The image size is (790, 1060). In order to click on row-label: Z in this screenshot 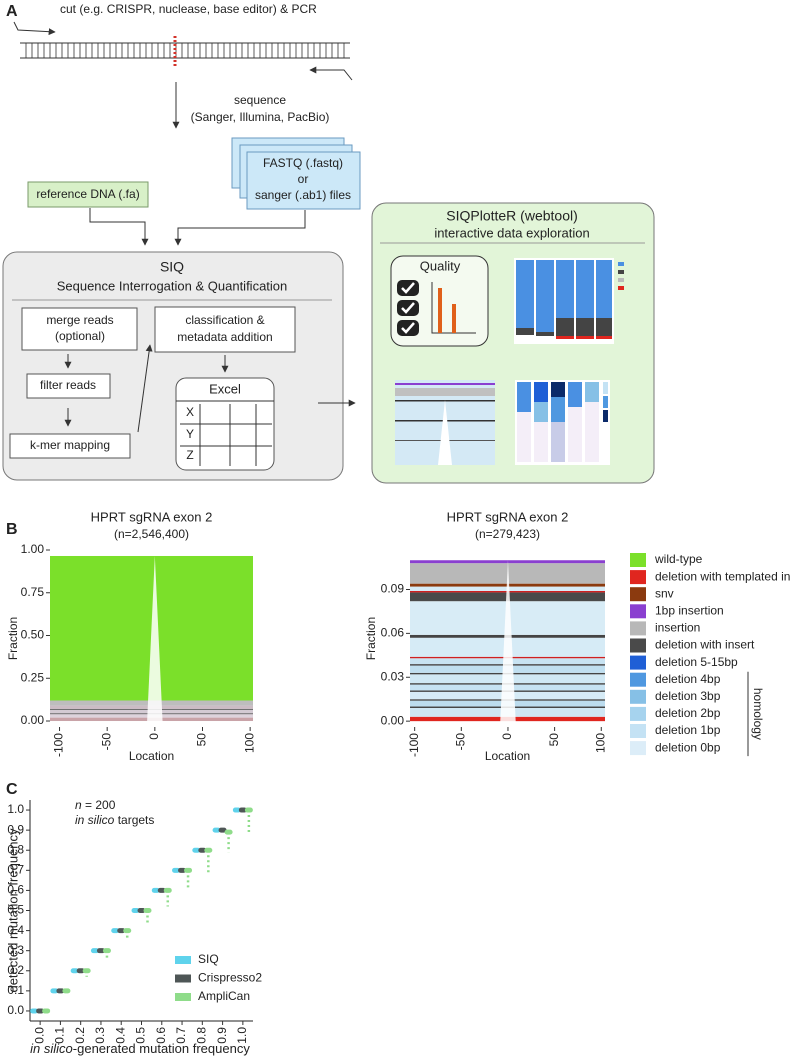, I will do `click(189, 455)`.